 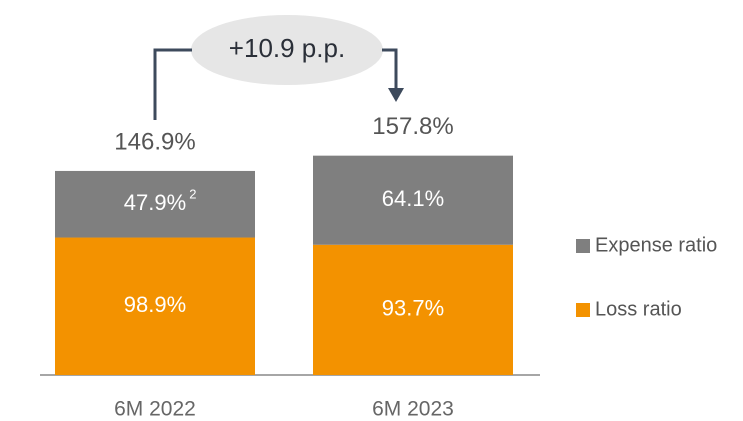 I want to click on annotation: +10.9 p.p., so click(x=287, y=48).